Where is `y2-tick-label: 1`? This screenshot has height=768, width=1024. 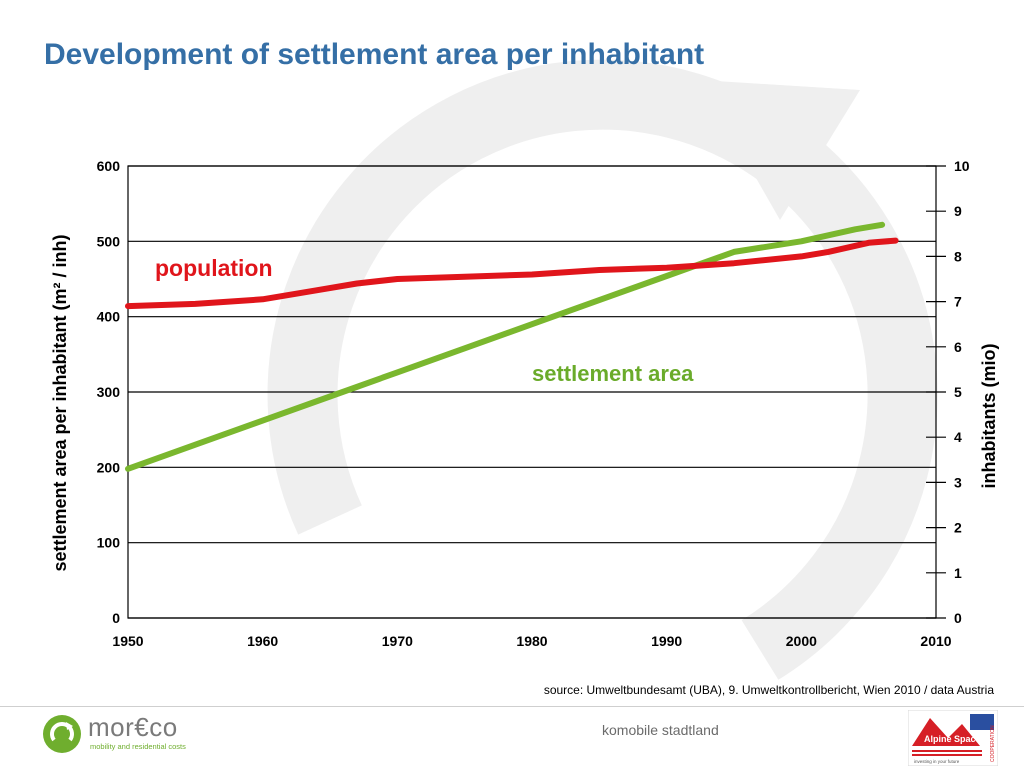
y2-tick-label: 1 is located at coordinates (958, 573).